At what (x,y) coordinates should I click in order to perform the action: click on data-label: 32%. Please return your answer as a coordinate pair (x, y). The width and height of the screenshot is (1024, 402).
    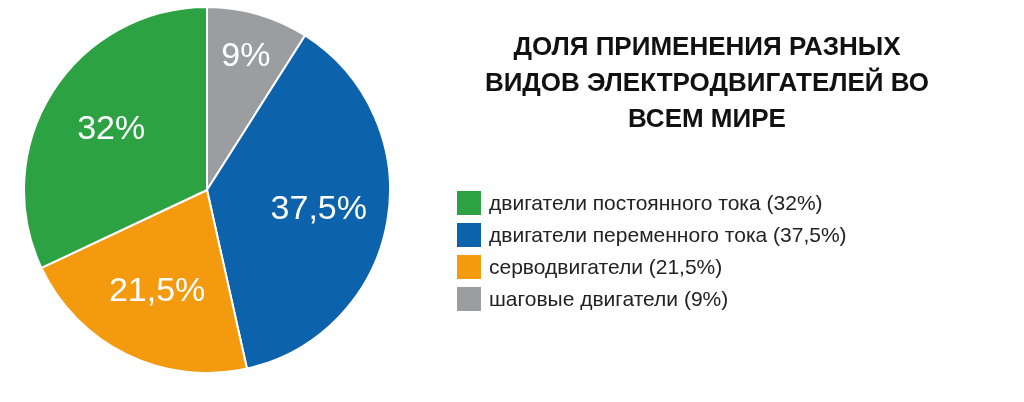
    Looking at the image, I should click on (111, 126).